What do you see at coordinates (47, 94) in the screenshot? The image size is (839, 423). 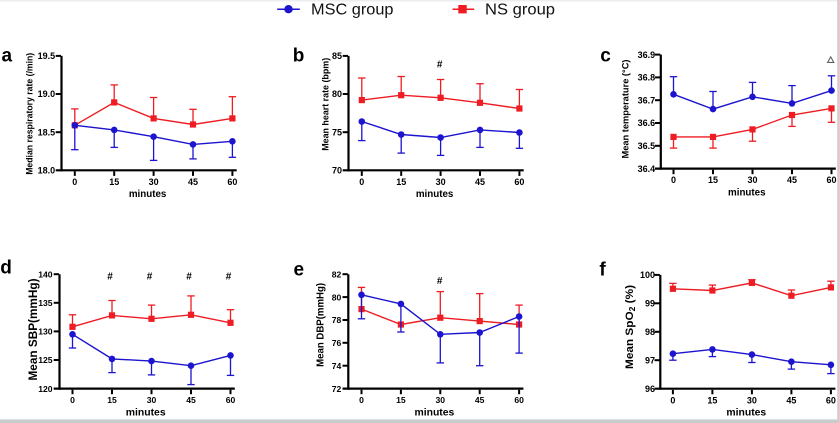 I see `svg-text: 19.0` at bounding box center [47, 94].